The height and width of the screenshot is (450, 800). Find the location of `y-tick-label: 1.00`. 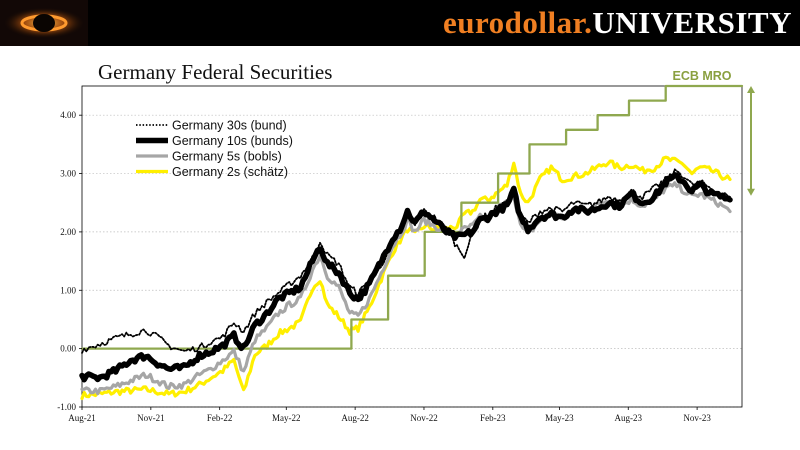

y-tick-label: 1.00 is located at coordinates (68, 290).